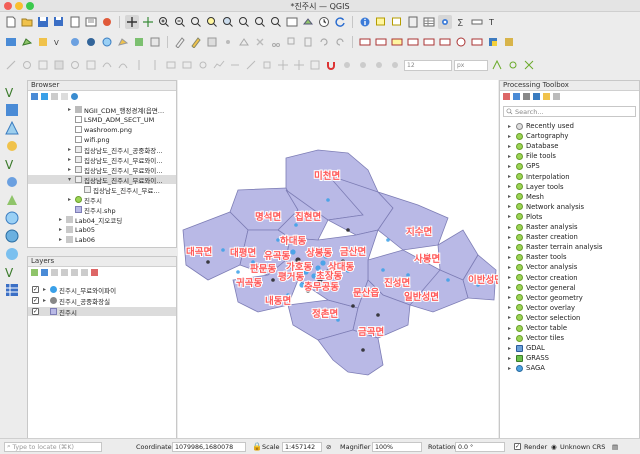  I want to click on rotate-point-icon, so click(203, 65).